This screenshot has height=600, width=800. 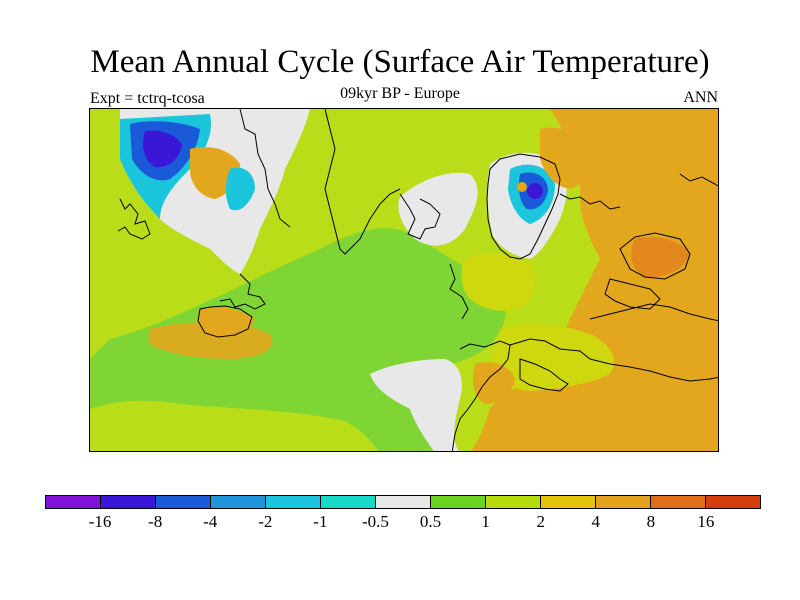 What do you see at coordinates (485, 521) in the screenshot?
I see `colorbar-tick-label: 1` at bounding box center [485, 521].